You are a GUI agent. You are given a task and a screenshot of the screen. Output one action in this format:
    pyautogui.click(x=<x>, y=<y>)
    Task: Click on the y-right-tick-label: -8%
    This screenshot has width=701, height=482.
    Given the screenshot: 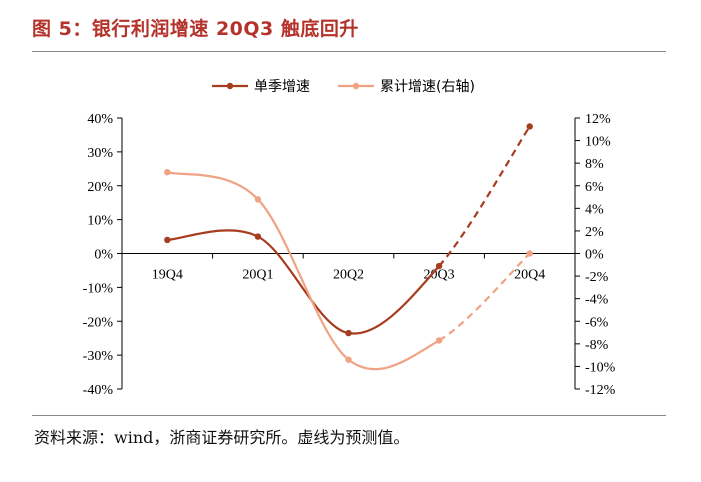 What is the action you would take?
    pyautogui.click(x=597, y=345)
    